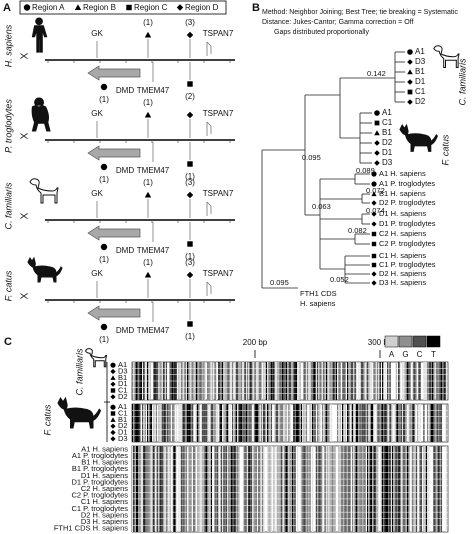 The width and height of the screenshot is (474, 534). Describe the element at coordinates (100, 468) in the screenshot. I see `row-label: B1 P. troglodytes` at that location.